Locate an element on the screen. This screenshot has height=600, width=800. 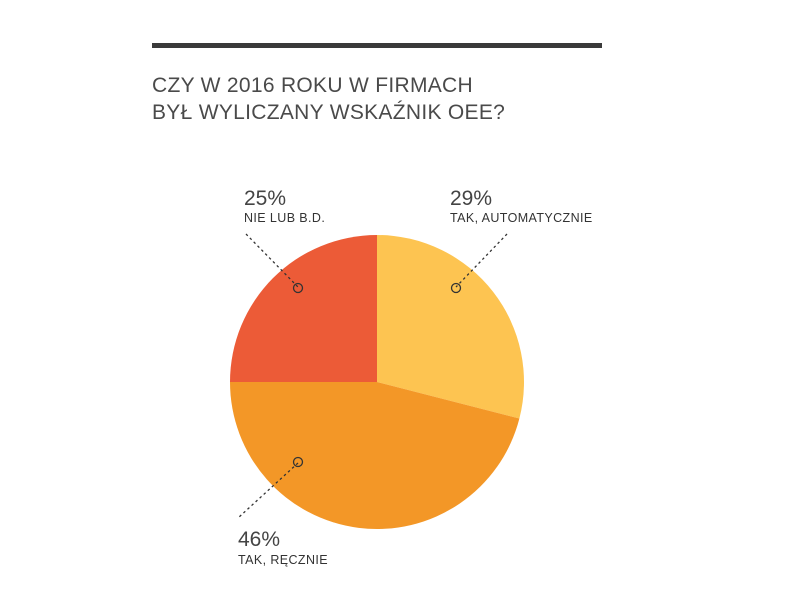
pie-slice-automatycznie is located at coordinates (450, 327).